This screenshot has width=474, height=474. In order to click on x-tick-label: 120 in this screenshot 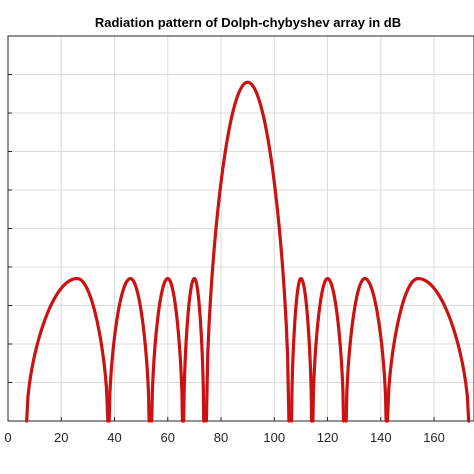, I will do `click(328, 437)`.